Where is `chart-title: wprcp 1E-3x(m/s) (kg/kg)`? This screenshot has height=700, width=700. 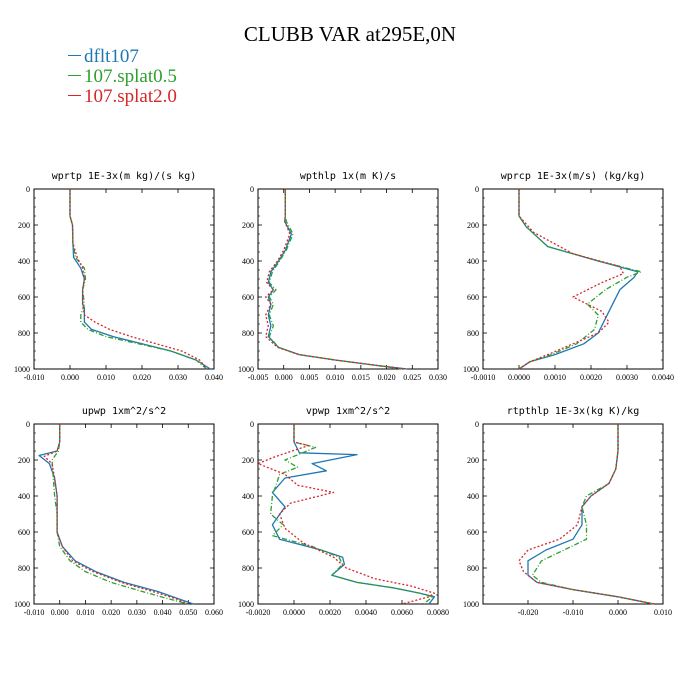 chart-title: wprcp 1E-3x(m/s) (kg/kg) is located at coordinates (573, 176).